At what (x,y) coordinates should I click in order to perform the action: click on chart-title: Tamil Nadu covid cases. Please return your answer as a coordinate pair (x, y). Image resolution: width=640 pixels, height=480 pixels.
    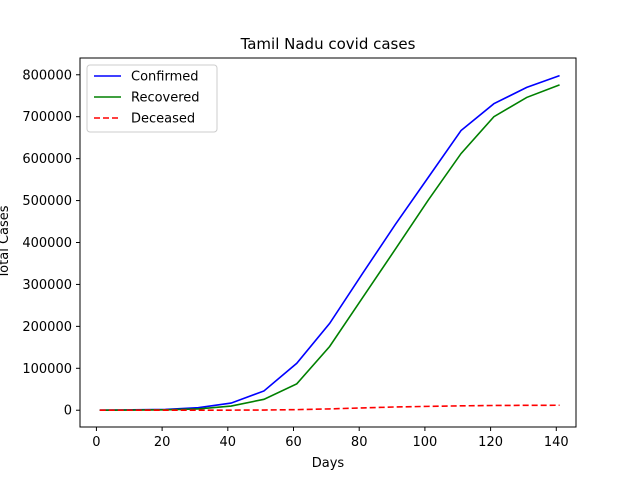
    Looking at the image, I should click on (328, 44).